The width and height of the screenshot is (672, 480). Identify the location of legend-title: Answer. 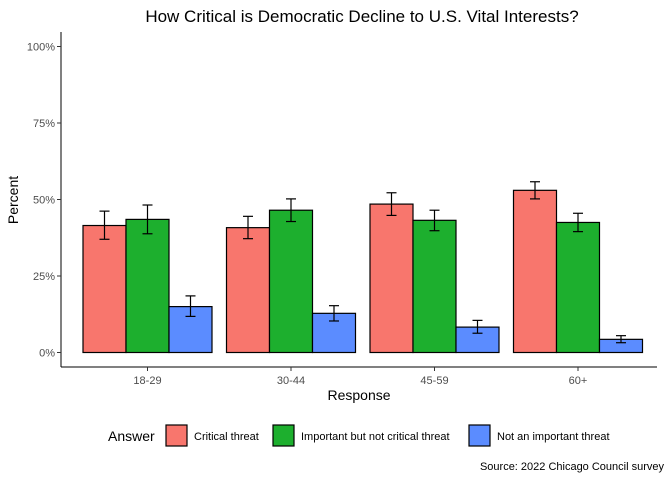
(131, 436).